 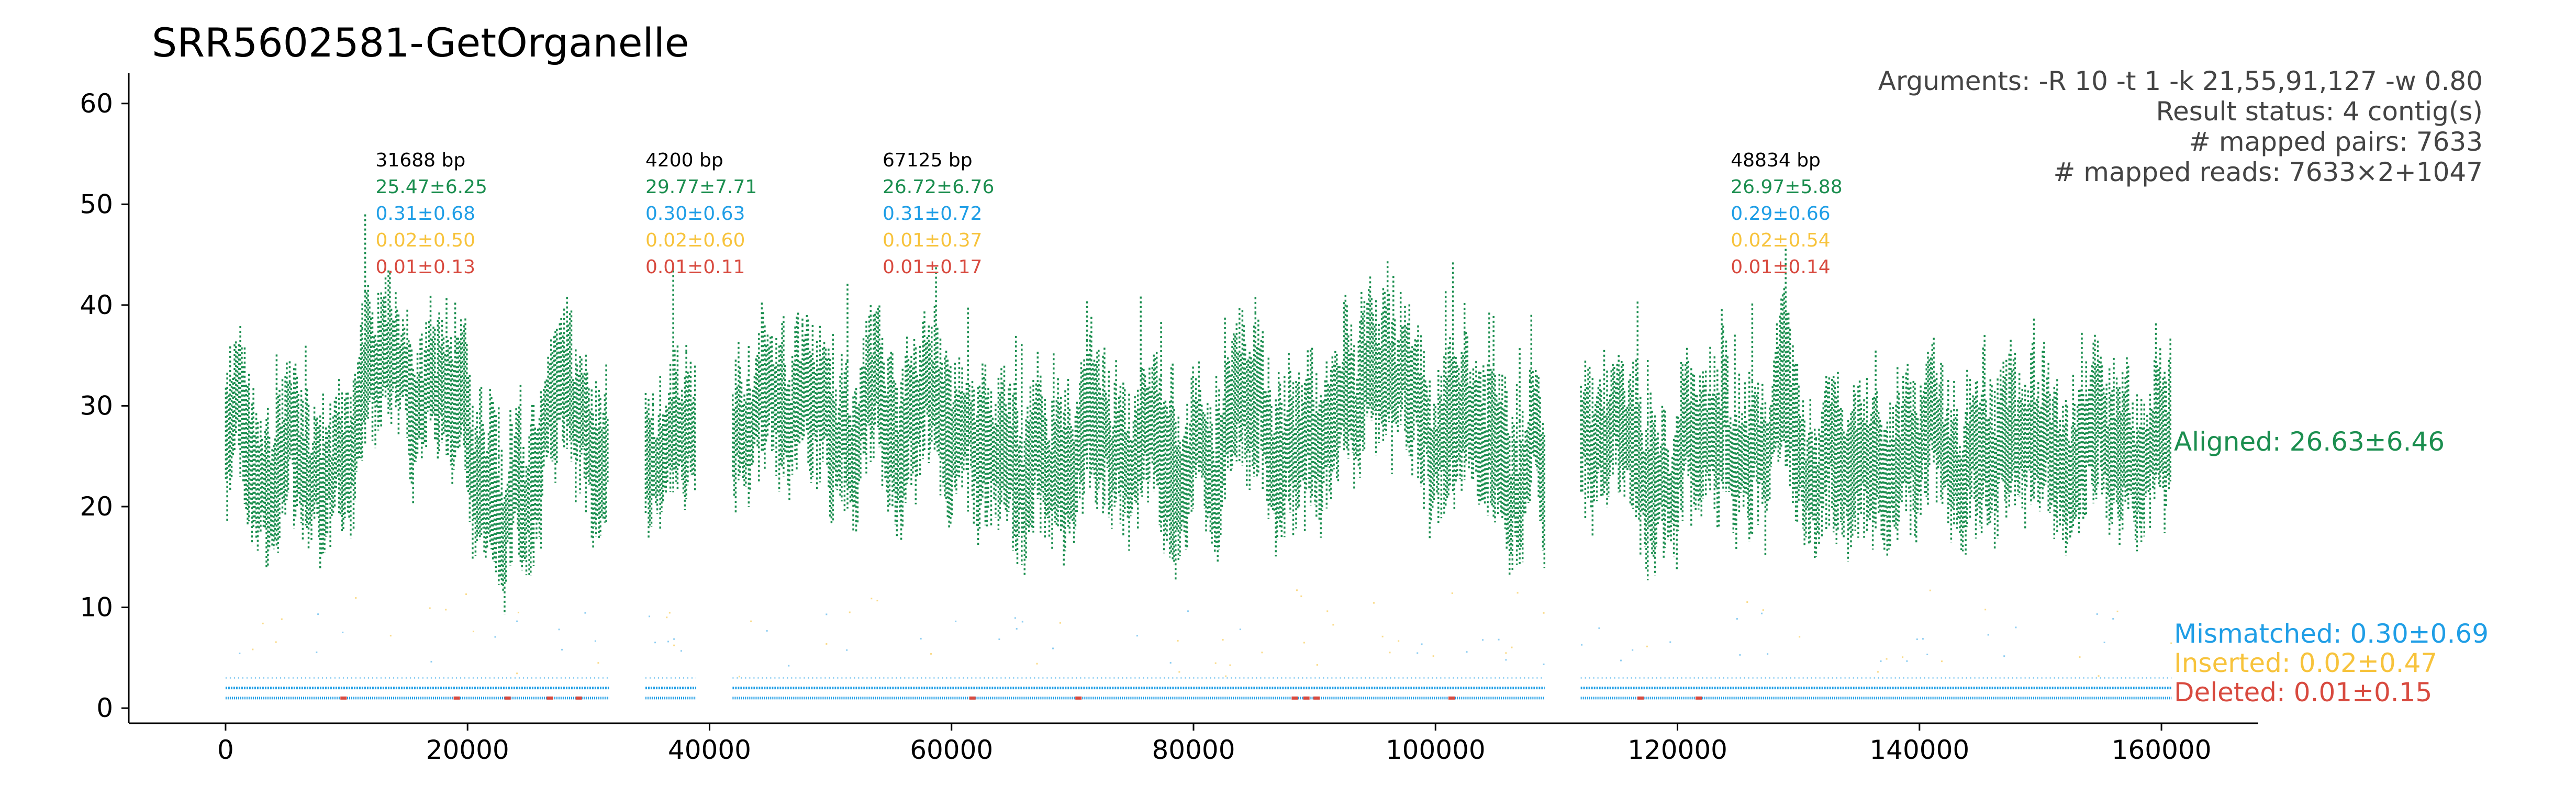 I want to click on contig-inserted: 0.02±0.54, so click(x=1780, y=240).